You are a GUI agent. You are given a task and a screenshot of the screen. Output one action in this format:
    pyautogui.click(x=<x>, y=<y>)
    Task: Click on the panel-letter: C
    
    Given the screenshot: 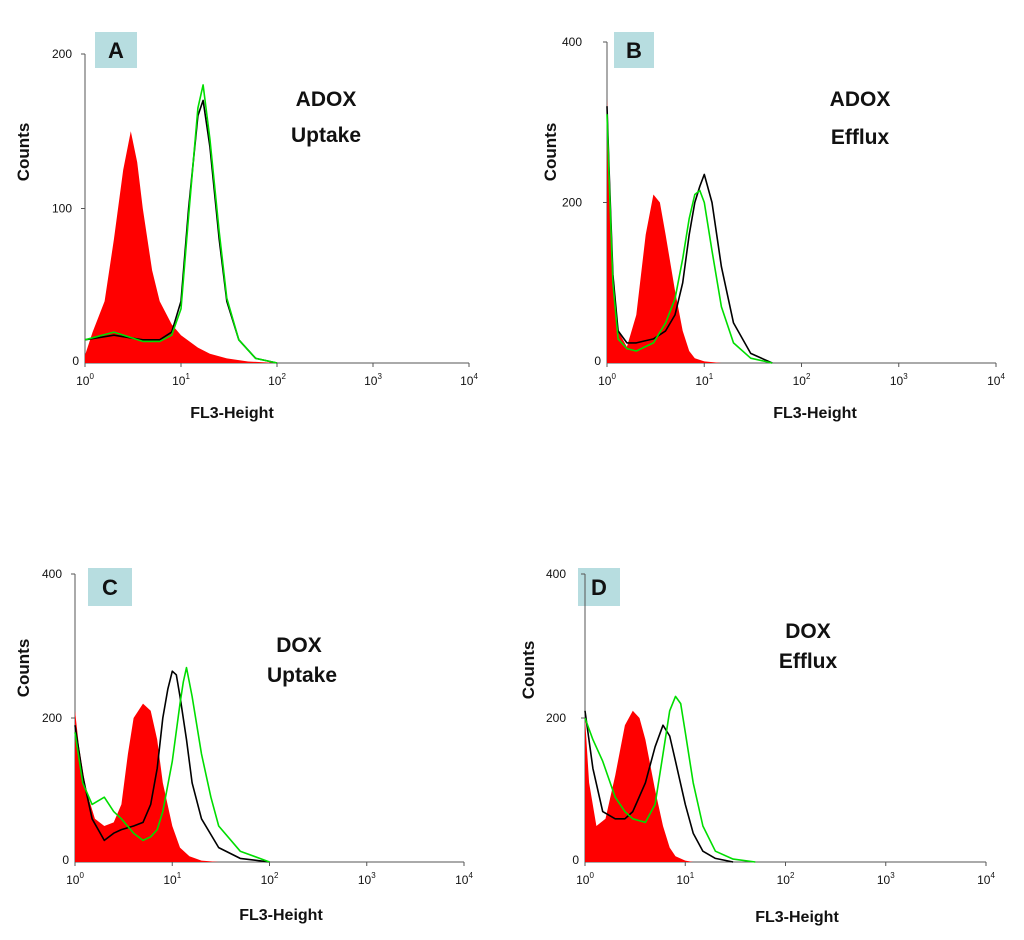 What is the action you would take?
    pyautogui.click(x=110, y=587)
    